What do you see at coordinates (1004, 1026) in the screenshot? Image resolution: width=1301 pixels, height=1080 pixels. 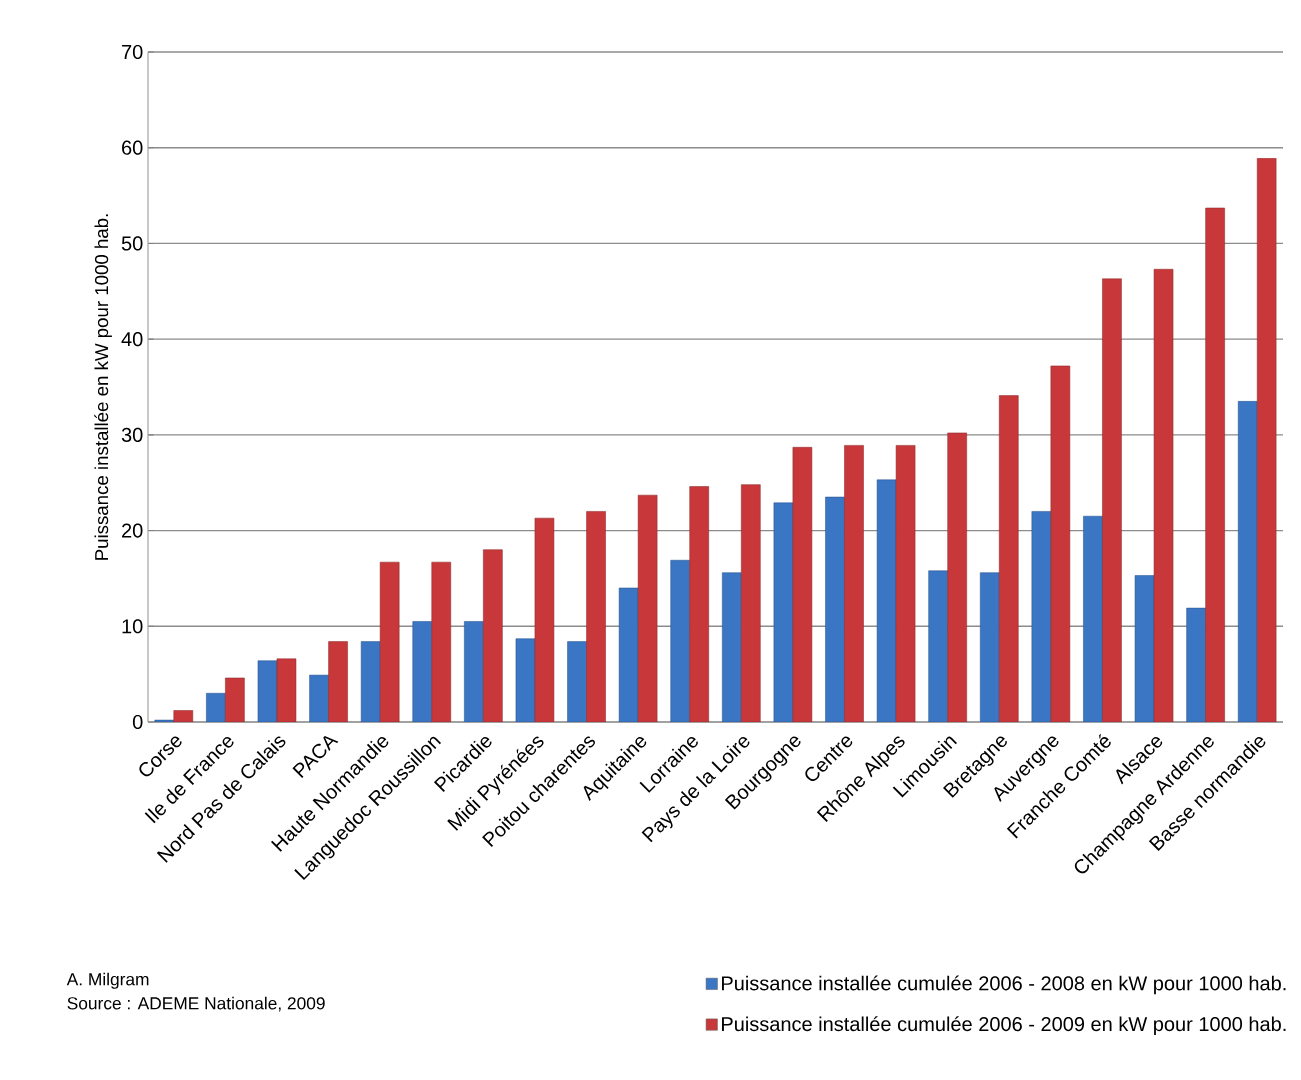 I see `legend-label: Puissance installée cumulée 2006 - 2009 en kW pour 1000 hab.` at bounding box center [1004, 1026].